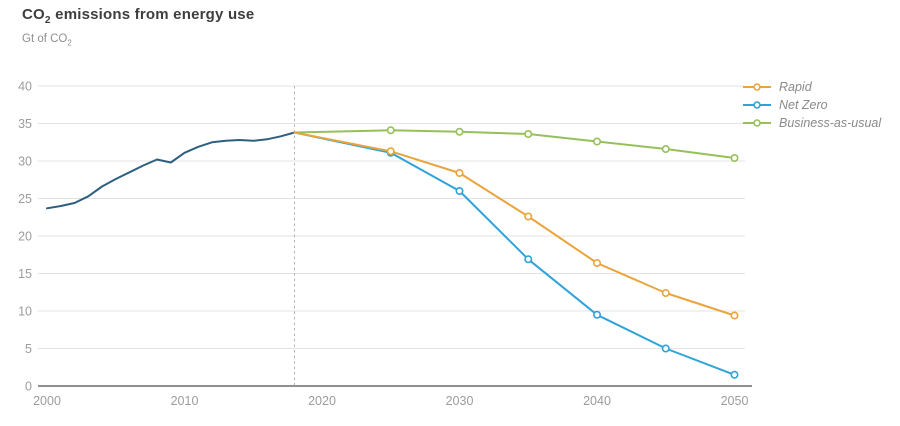  I want to click on marker-business-as-usual-2040, so click(596, 141).